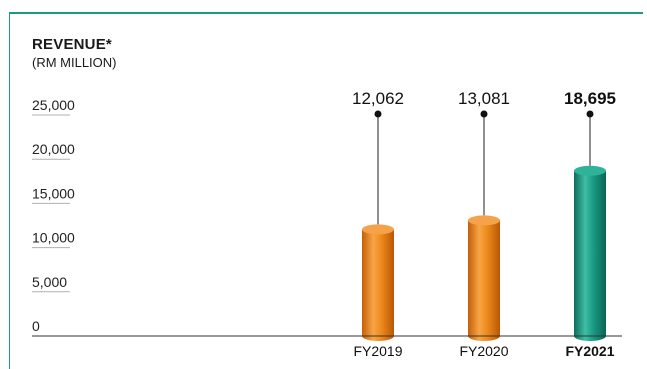 This screenshot has height=369, width=647. Describe the element at coordinates (36, 326) in the screenshot. I see `y-tick-label: 0` at that location.